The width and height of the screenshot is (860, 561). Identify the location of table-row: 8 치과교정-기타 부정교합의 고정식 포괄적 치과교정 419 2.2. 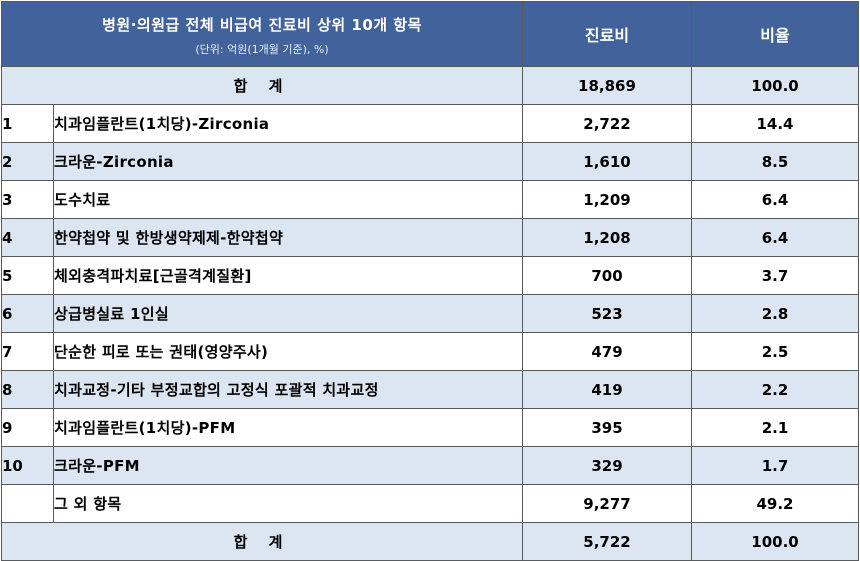
(430, 389).